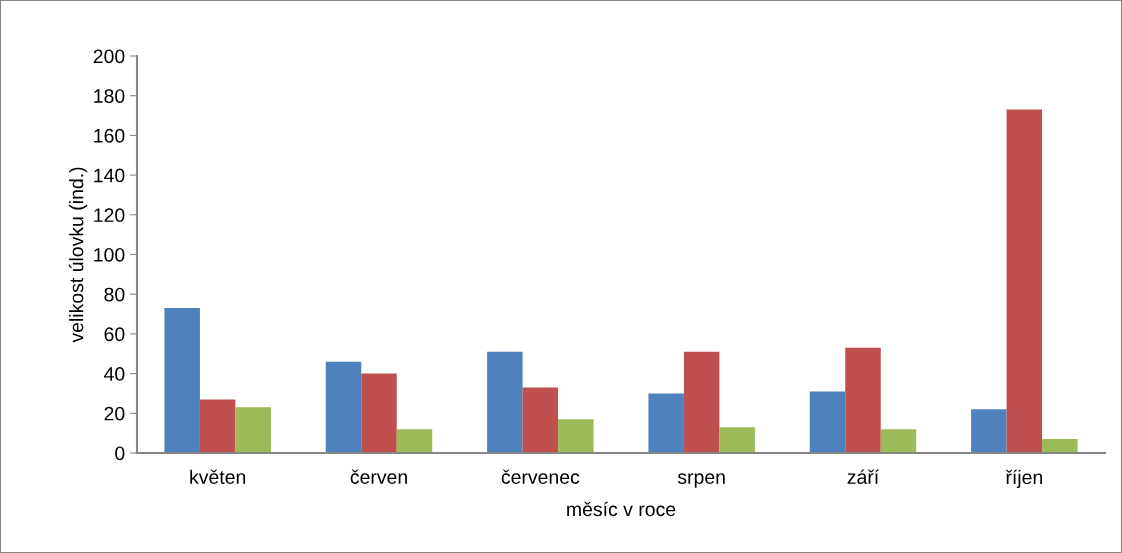  What do you see at coordinates (863, 476) in the screenshot?
I see `x-tick-label: září` at bounding box center [863, 476].